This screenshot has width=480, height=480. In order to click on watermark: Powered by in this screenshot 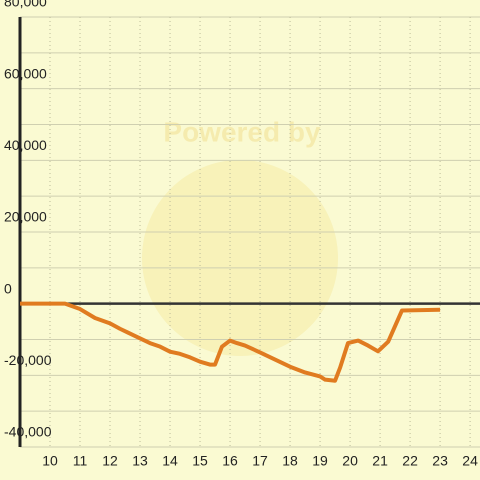, I will do `click(242, 131)`.